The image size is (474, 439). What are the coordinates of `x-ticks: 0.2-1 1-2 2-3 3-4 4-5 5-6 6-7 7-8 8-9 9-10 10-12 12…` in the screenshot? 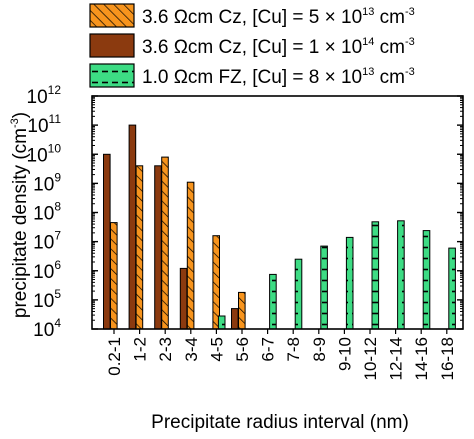 It's located at (281, 354).